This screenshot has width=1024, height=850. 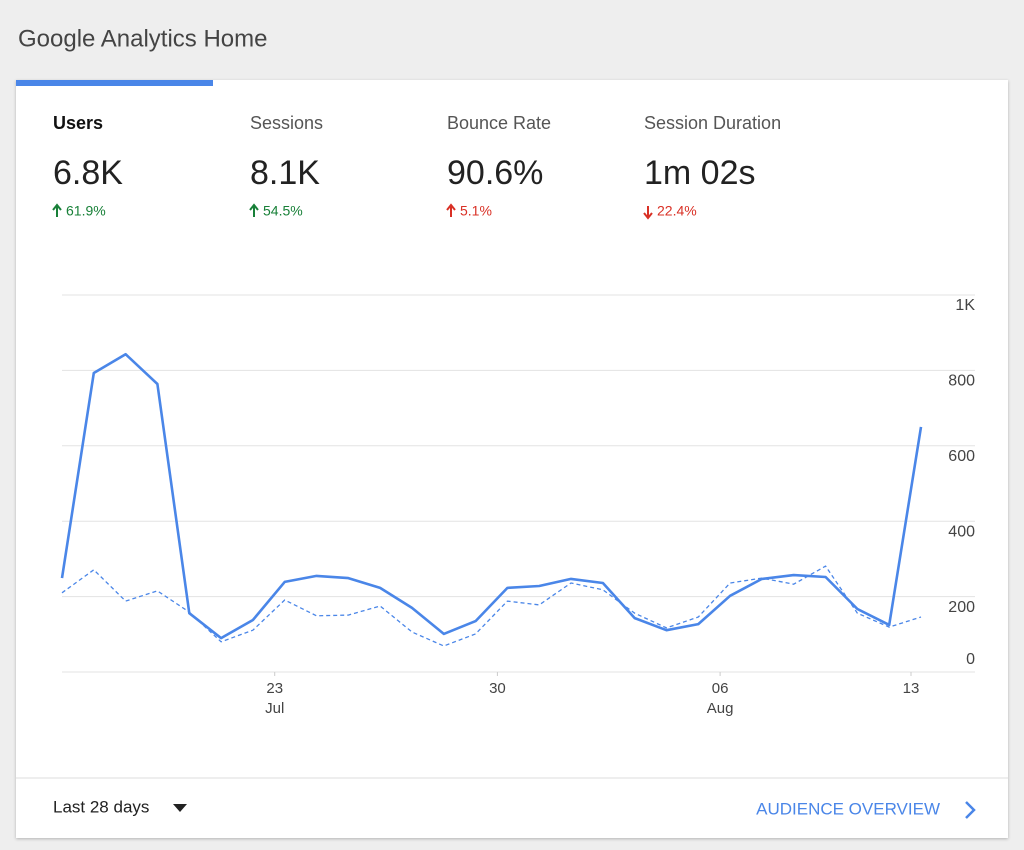 What do you see at coordinates (497, 688) in the screenshot?
I see `x-tick-label: 30` at bounding box center [497, 688].